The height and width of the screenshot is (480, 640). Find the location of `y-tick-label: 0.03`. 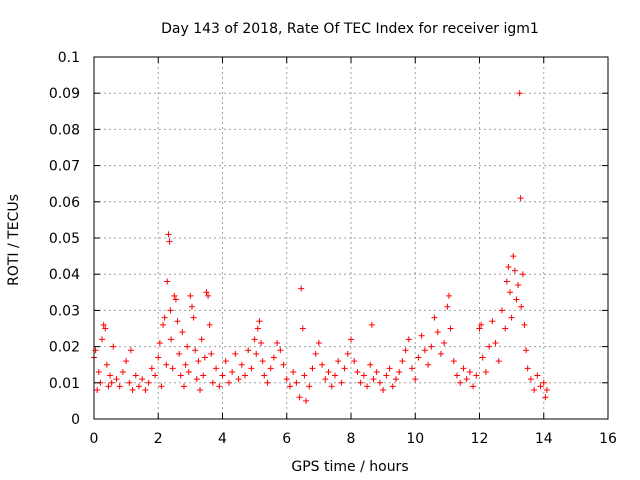

y-tick-label: 0.03 is located at coordinates (64, 311).